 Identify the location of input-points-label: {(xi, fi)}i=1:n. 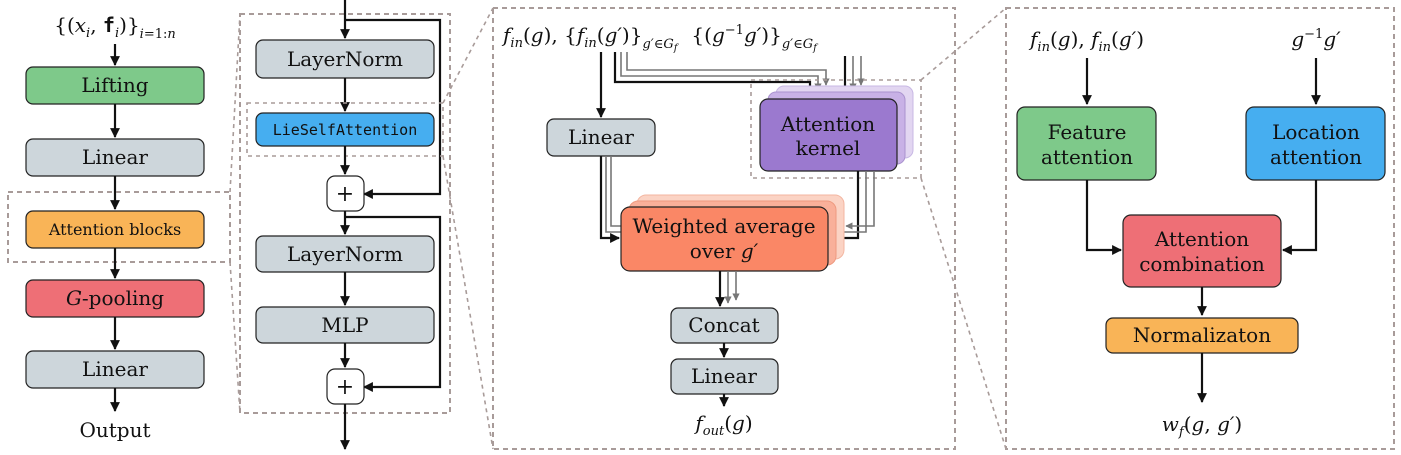
(115, 27).